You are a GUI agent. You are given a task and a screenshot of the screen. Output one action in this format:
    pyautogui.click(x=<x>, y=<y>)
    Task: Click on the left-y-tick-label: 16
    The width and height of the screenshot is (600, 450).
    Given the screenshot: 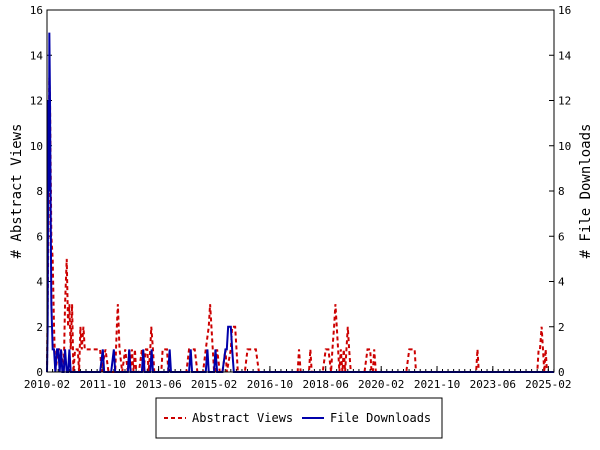 What is the action you would take?
    pyautogui.click(x=36, y=10)
    